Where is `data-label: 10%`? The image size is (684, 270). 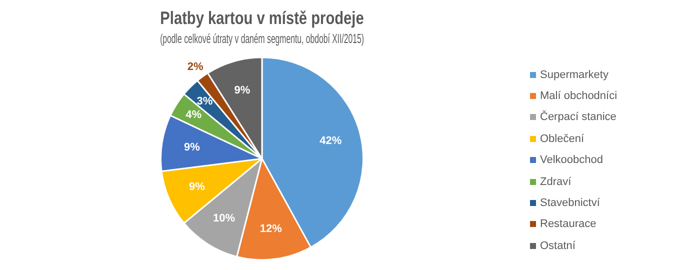
data-label: 10% is located at coordinates (224, 218).